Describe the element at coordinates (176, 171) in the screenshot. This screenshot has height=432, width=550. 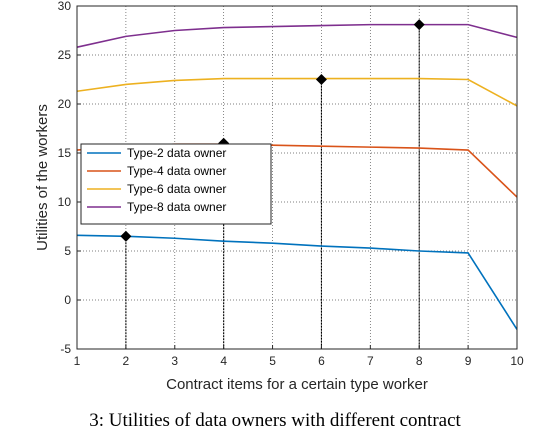
I see `legend-entry: Type-4 data owner` at that location.